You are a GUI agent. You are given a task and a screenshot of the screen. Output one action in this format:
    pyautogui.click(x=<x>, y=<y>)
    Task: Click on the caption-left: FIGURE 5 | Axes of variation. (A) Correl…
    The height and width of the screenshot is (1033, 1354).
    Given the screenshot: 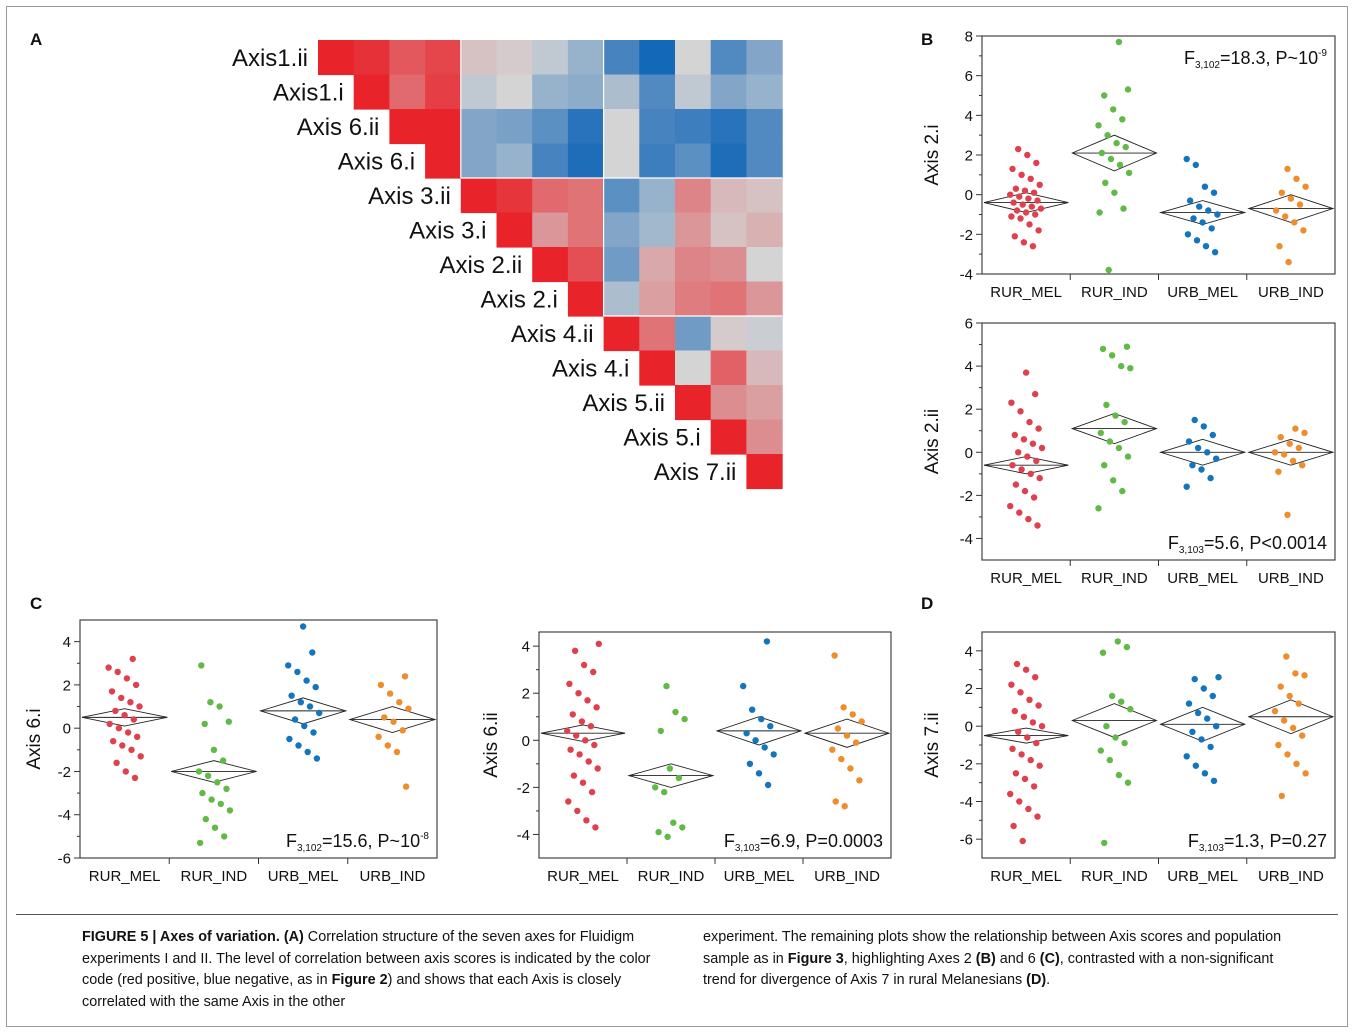 What is the action you would take?
    pyautogui.click(x=367, y=970)
    